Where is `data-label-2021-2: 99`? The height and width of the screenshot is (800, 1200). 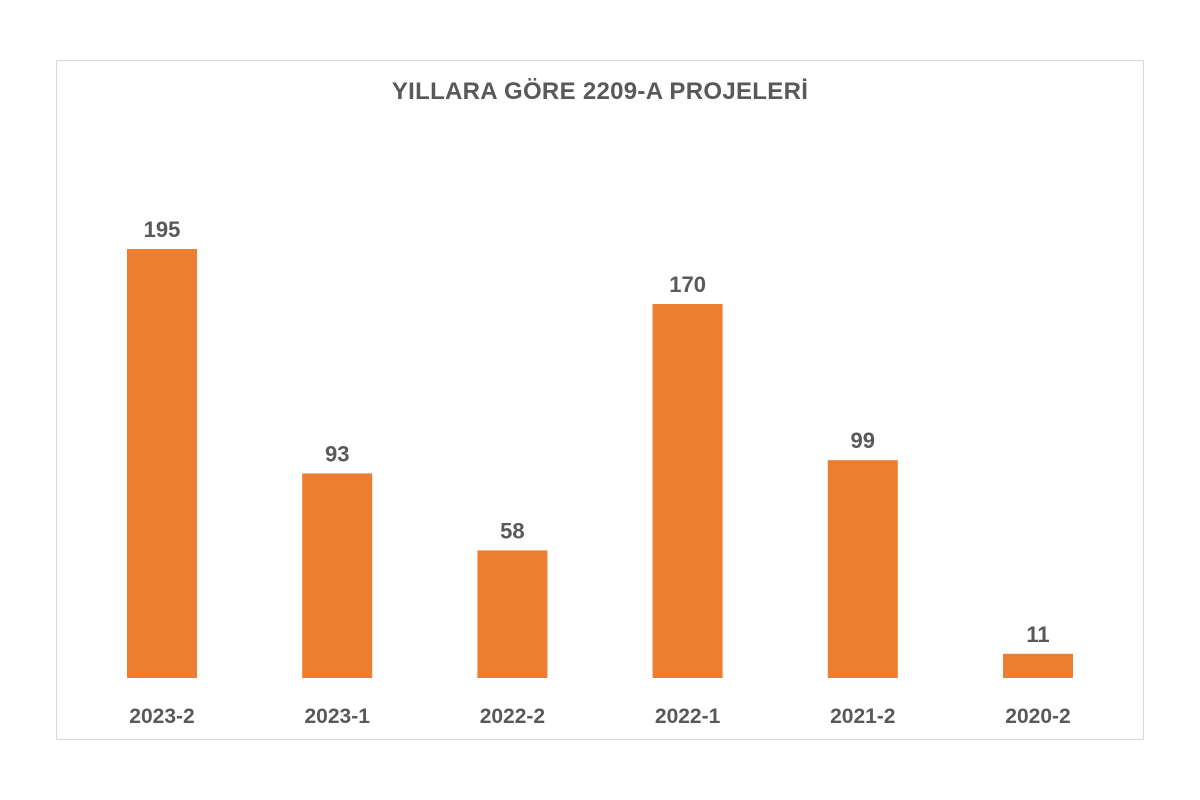 data-label-2021-2: 99 is located at coordinates (863, 440).